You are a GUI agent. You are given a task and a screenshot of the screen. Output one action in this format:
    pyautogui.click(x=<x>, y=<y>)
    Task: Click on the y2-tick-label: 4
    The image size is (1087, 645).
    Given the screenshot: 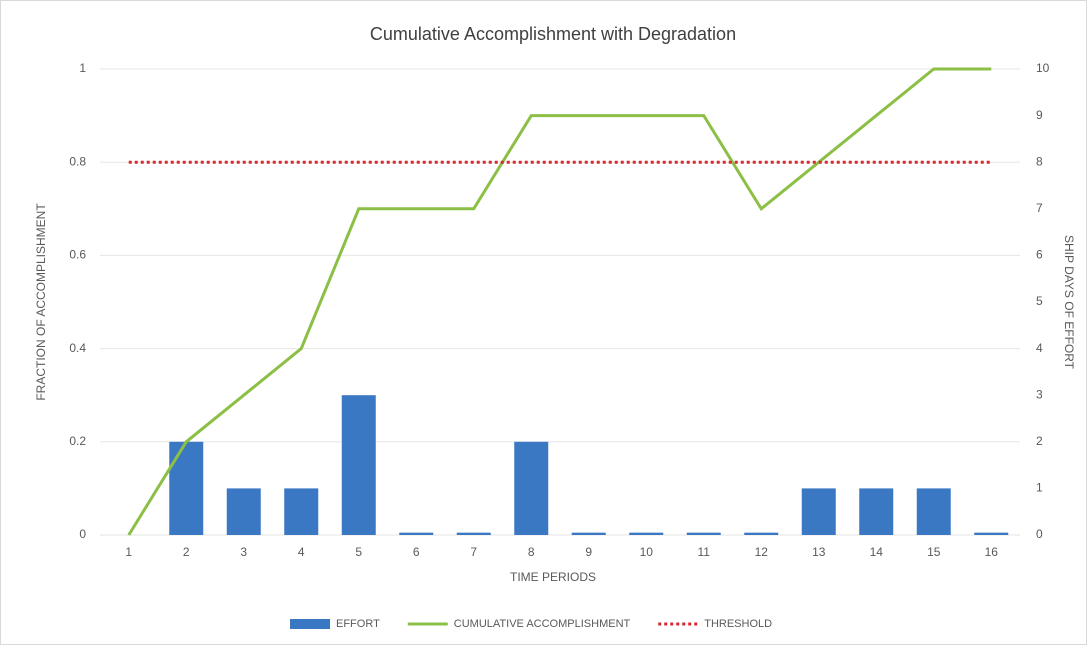 What is the action you would take?
    pyautogui.click(x=1039, y=348)
    